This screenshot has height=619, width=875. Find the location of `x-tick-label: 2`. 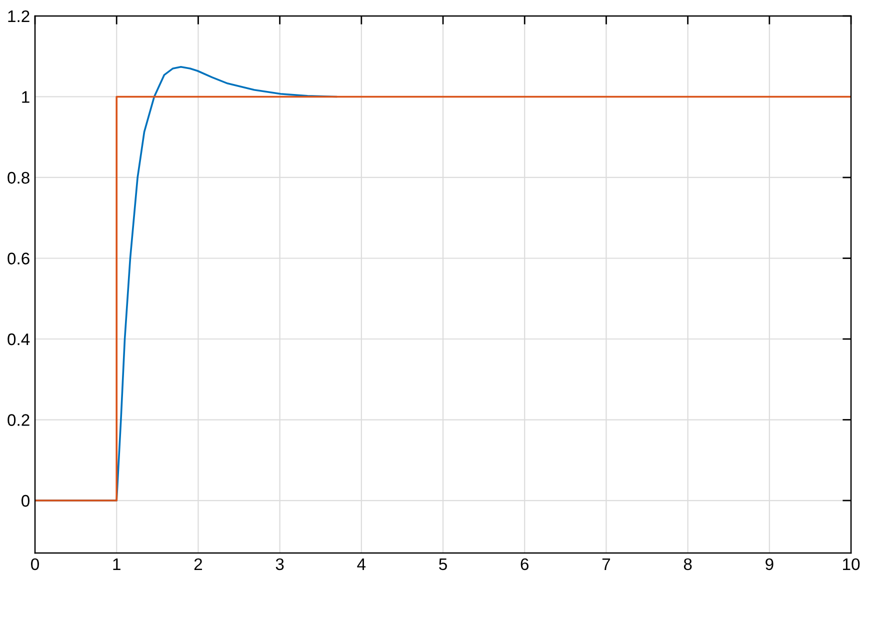

x-tick-label: 2 is located at coordinates (198, 564).